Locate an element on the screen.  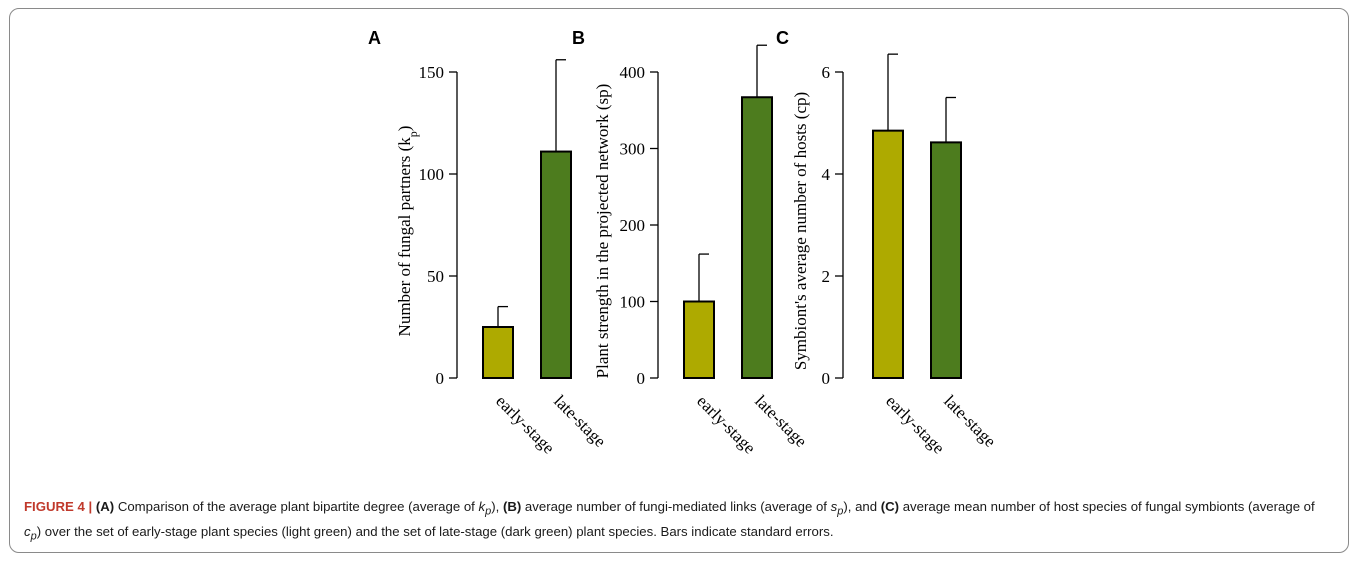
caption-tag-a: (A) is located at coordinates (105, 506).